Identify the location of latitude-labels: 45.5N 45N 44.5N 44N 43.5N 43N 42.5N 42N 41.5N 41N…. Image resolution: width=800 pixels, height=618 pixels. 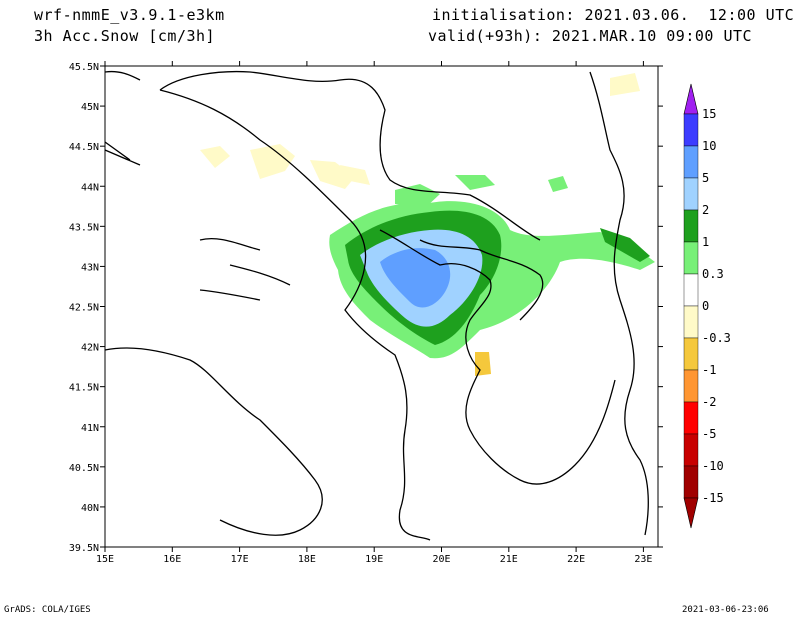
(84, 308).